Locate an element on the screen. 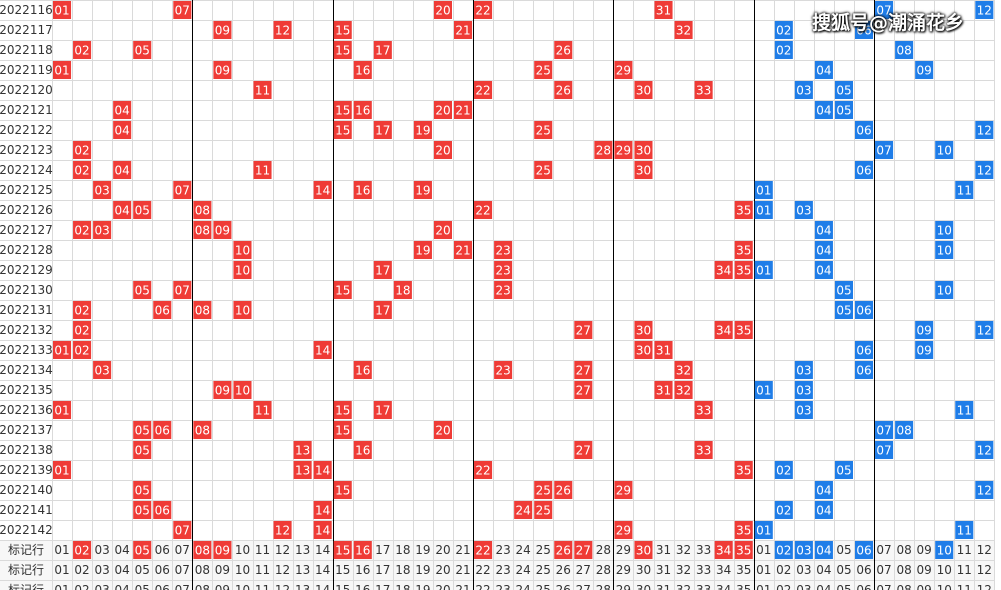 This screenshot has width=1001, height=590. front-ball: 23 is located at coordinates (502, 251).